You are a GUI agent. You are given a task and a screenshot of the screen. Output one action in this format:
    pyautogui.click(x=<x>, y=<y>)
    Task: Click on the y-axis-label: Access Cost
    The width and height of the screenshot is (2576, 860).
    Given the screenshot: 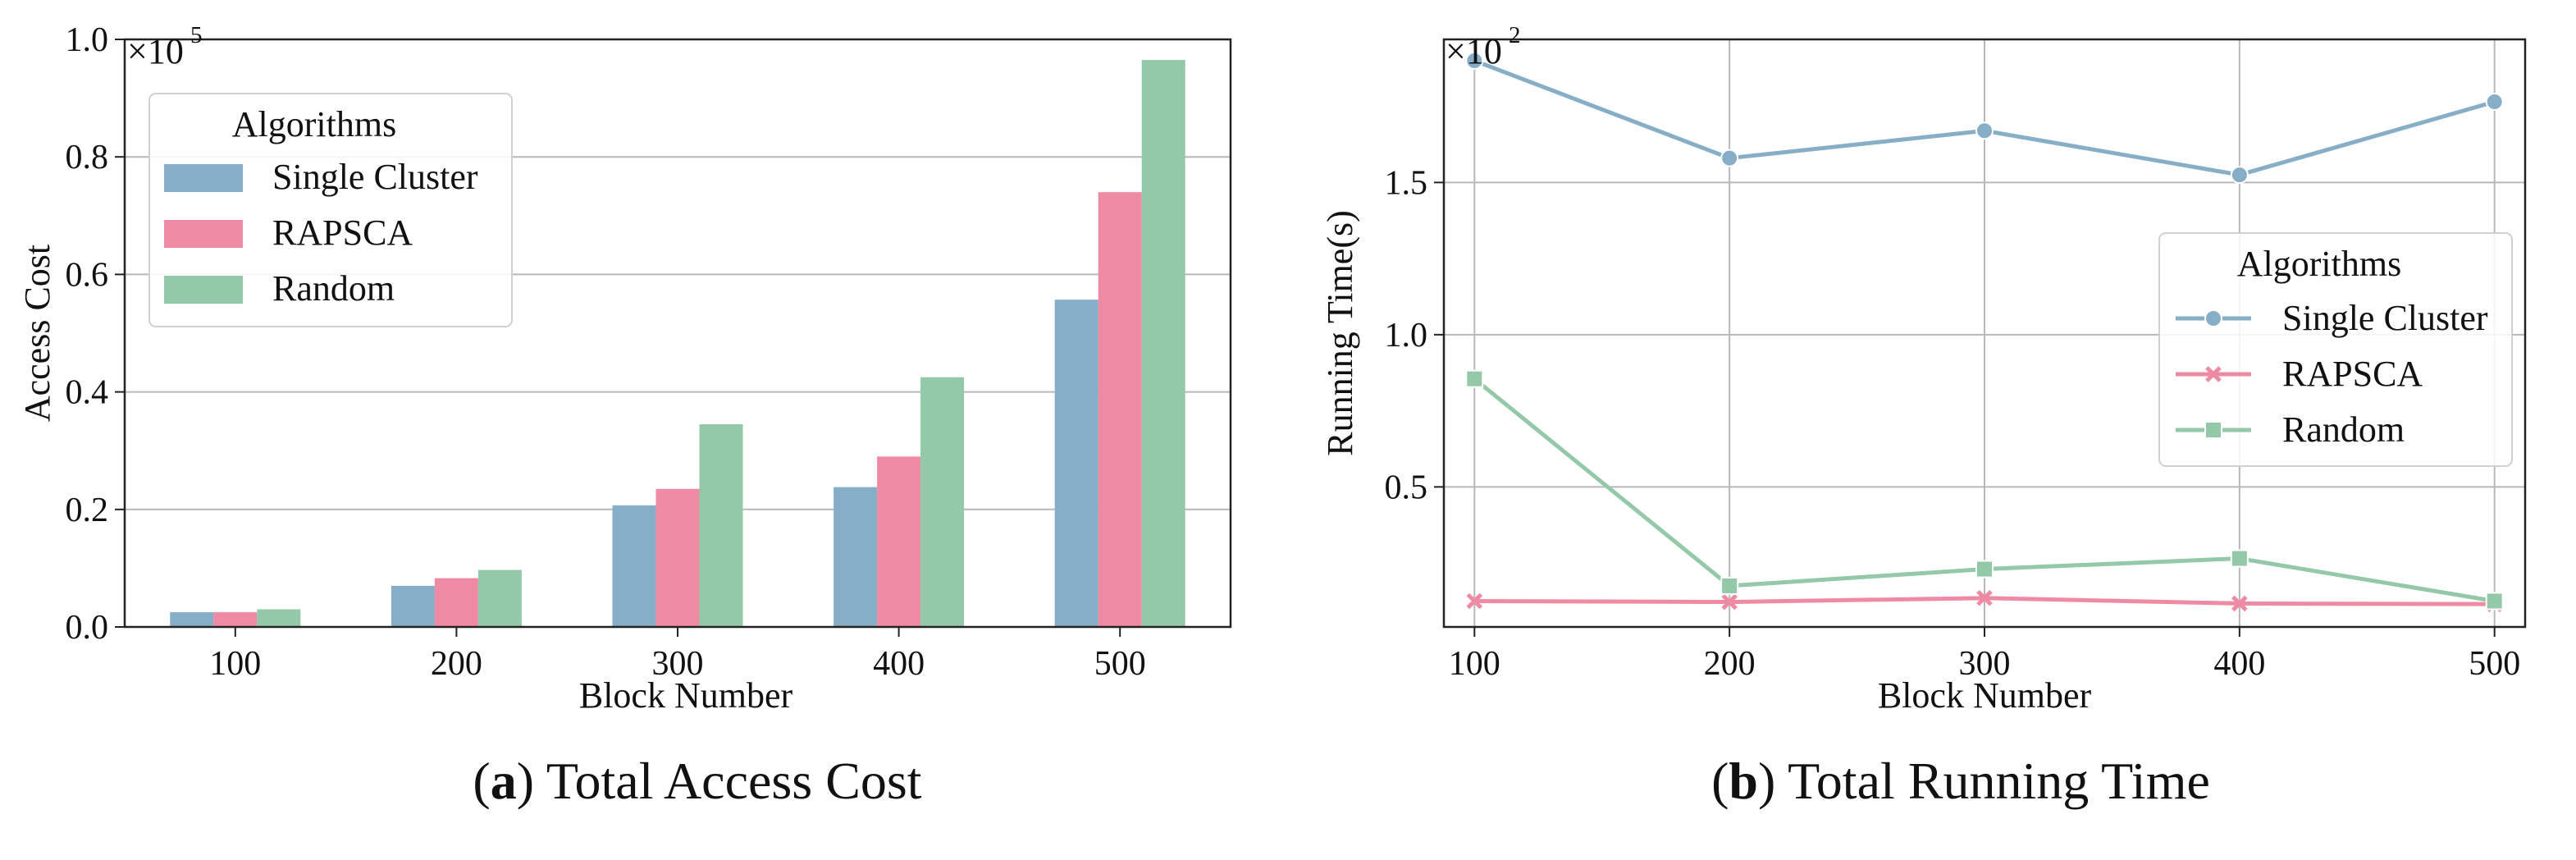 What is the action you would take?
    pyautogui.click(x=37, y=333)
    